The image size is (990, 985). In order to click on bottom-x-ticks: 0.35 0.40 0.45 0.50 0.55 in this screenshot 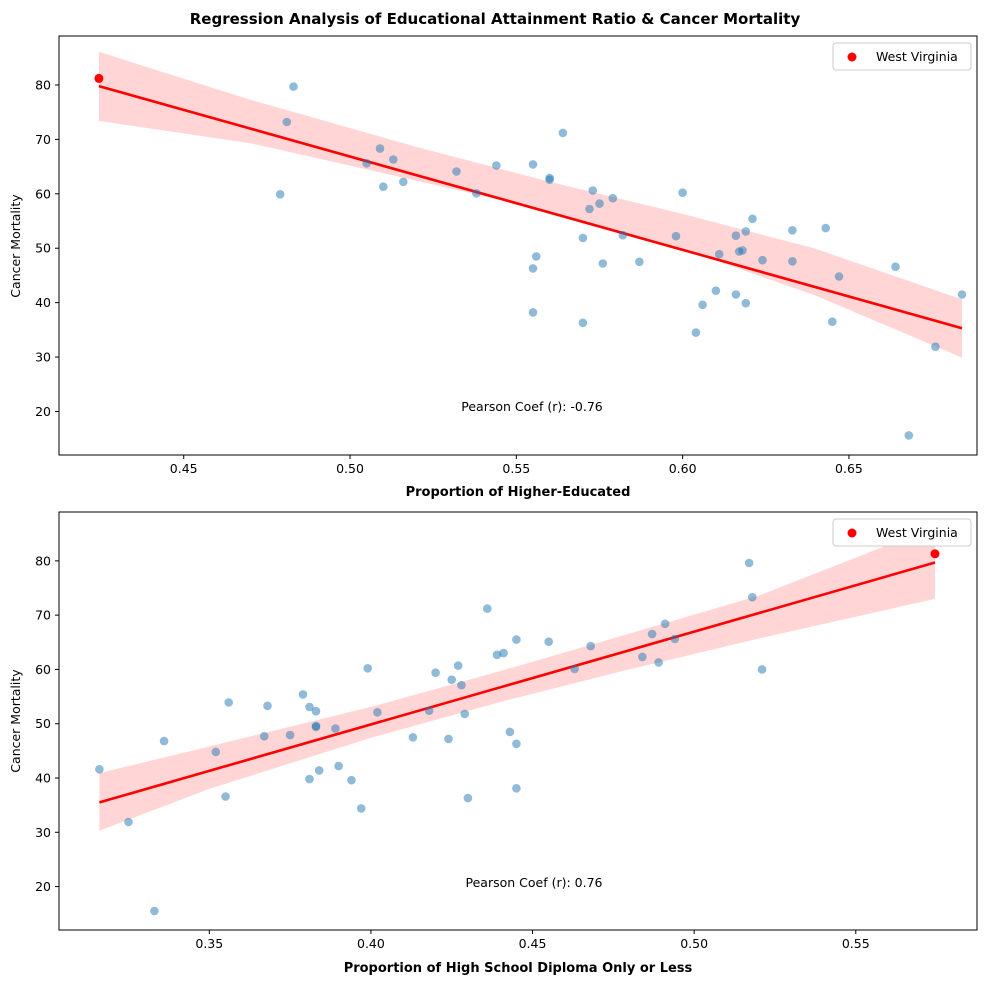, I will do `click(532, 940)`.